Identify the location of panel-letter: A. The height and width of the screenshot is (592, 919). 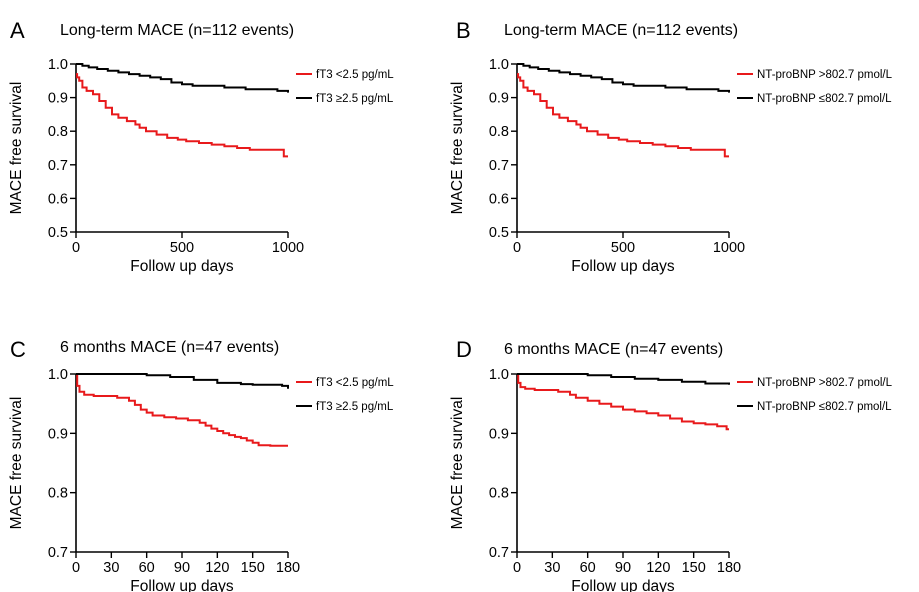
(17, 30).